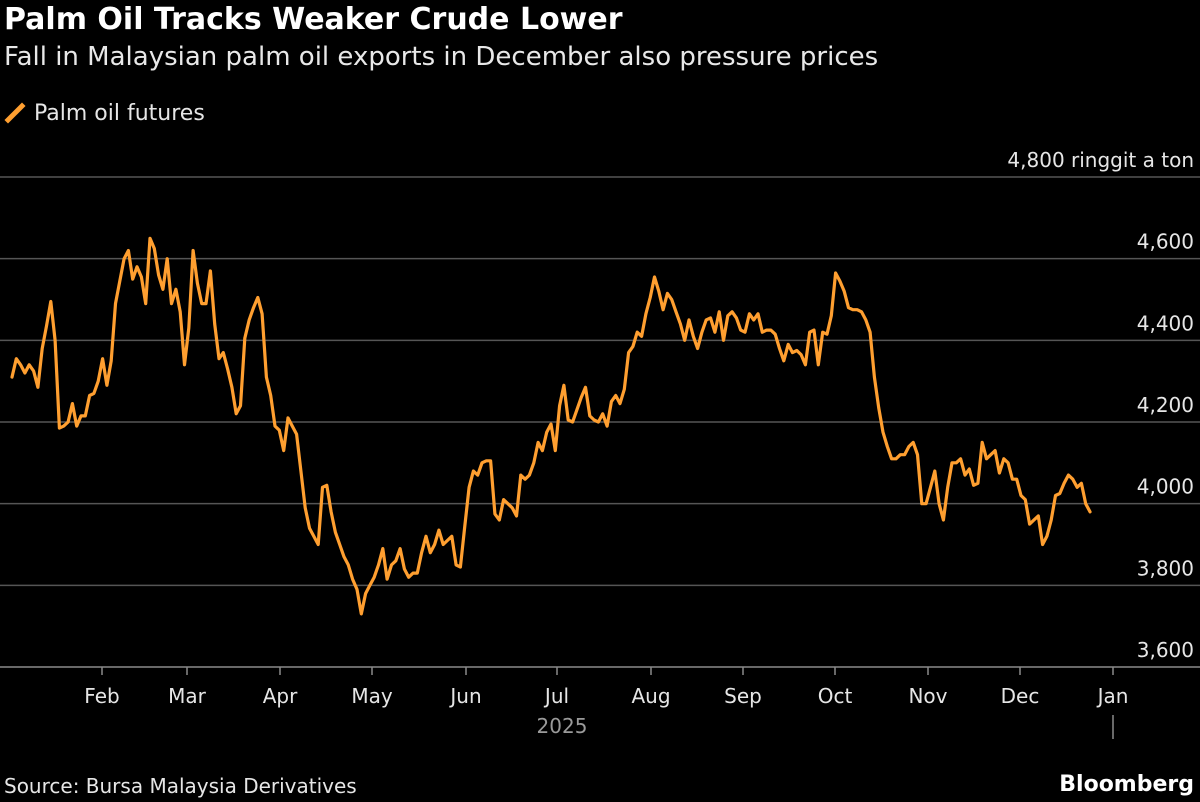 The width and height of the screenshot is (1200, 802). Describe the element at coordinates (562, 726) in the screenshot. I see `x-year-label: 2025` at that location.